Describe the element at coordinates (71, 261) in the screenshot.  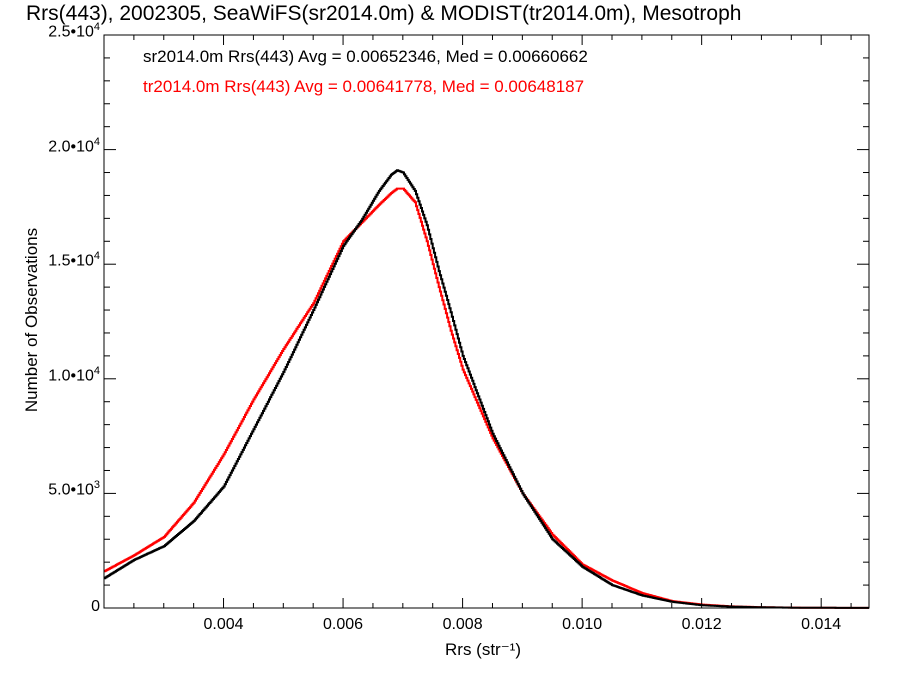
I see `y-tick-mantissa: 1.5•10` at that location.